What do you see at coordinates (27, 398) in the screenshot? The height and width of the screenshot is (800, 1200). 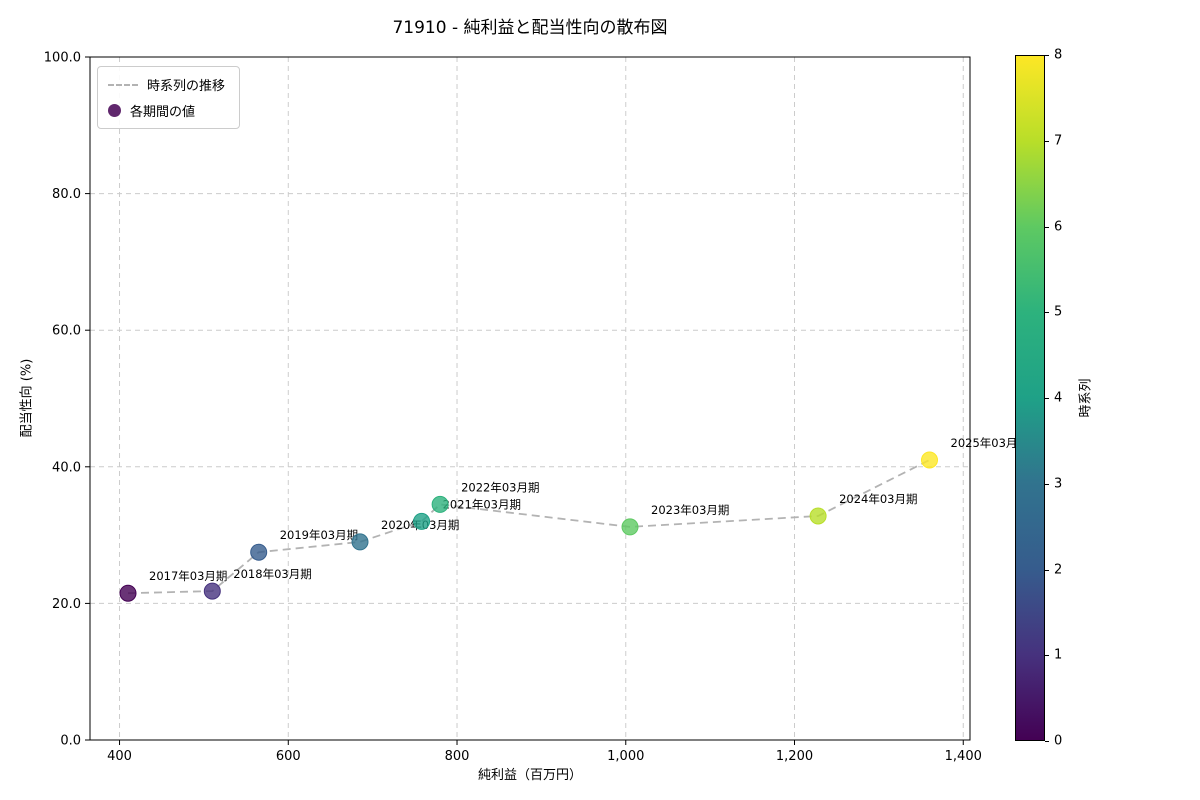 I see `y-axis-label: 配当性向 (%)` at bounding box center [27, 398].